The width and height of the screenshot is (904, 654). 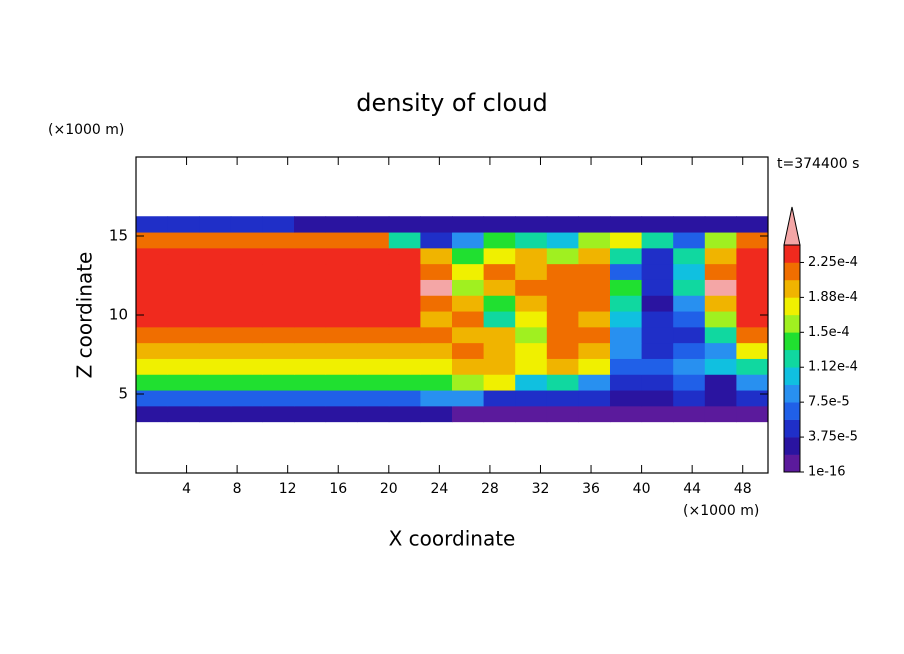 What do you see at coordinates (439, 489) in the screenshot?
I see `x-tick-label: 24` at bounding box center [439, 489].